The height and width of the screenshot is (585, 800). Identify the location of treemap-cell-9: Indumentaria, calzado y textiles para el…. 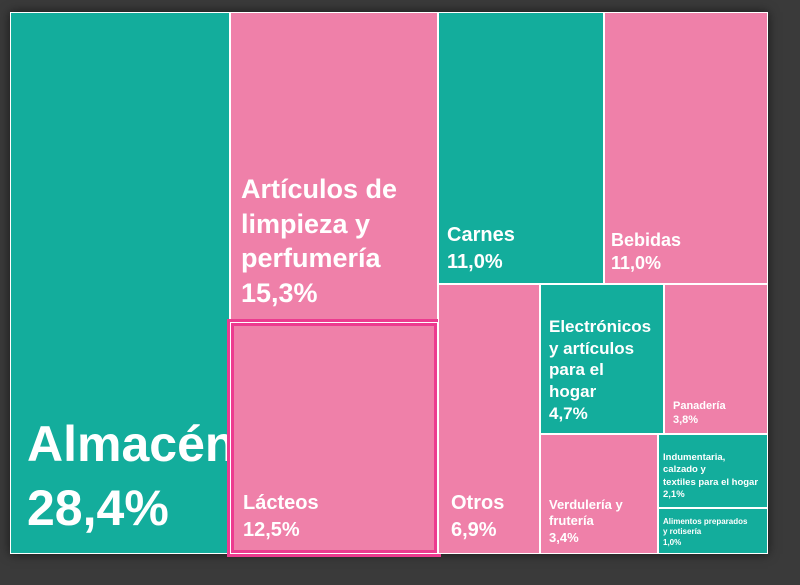
(713, 471).